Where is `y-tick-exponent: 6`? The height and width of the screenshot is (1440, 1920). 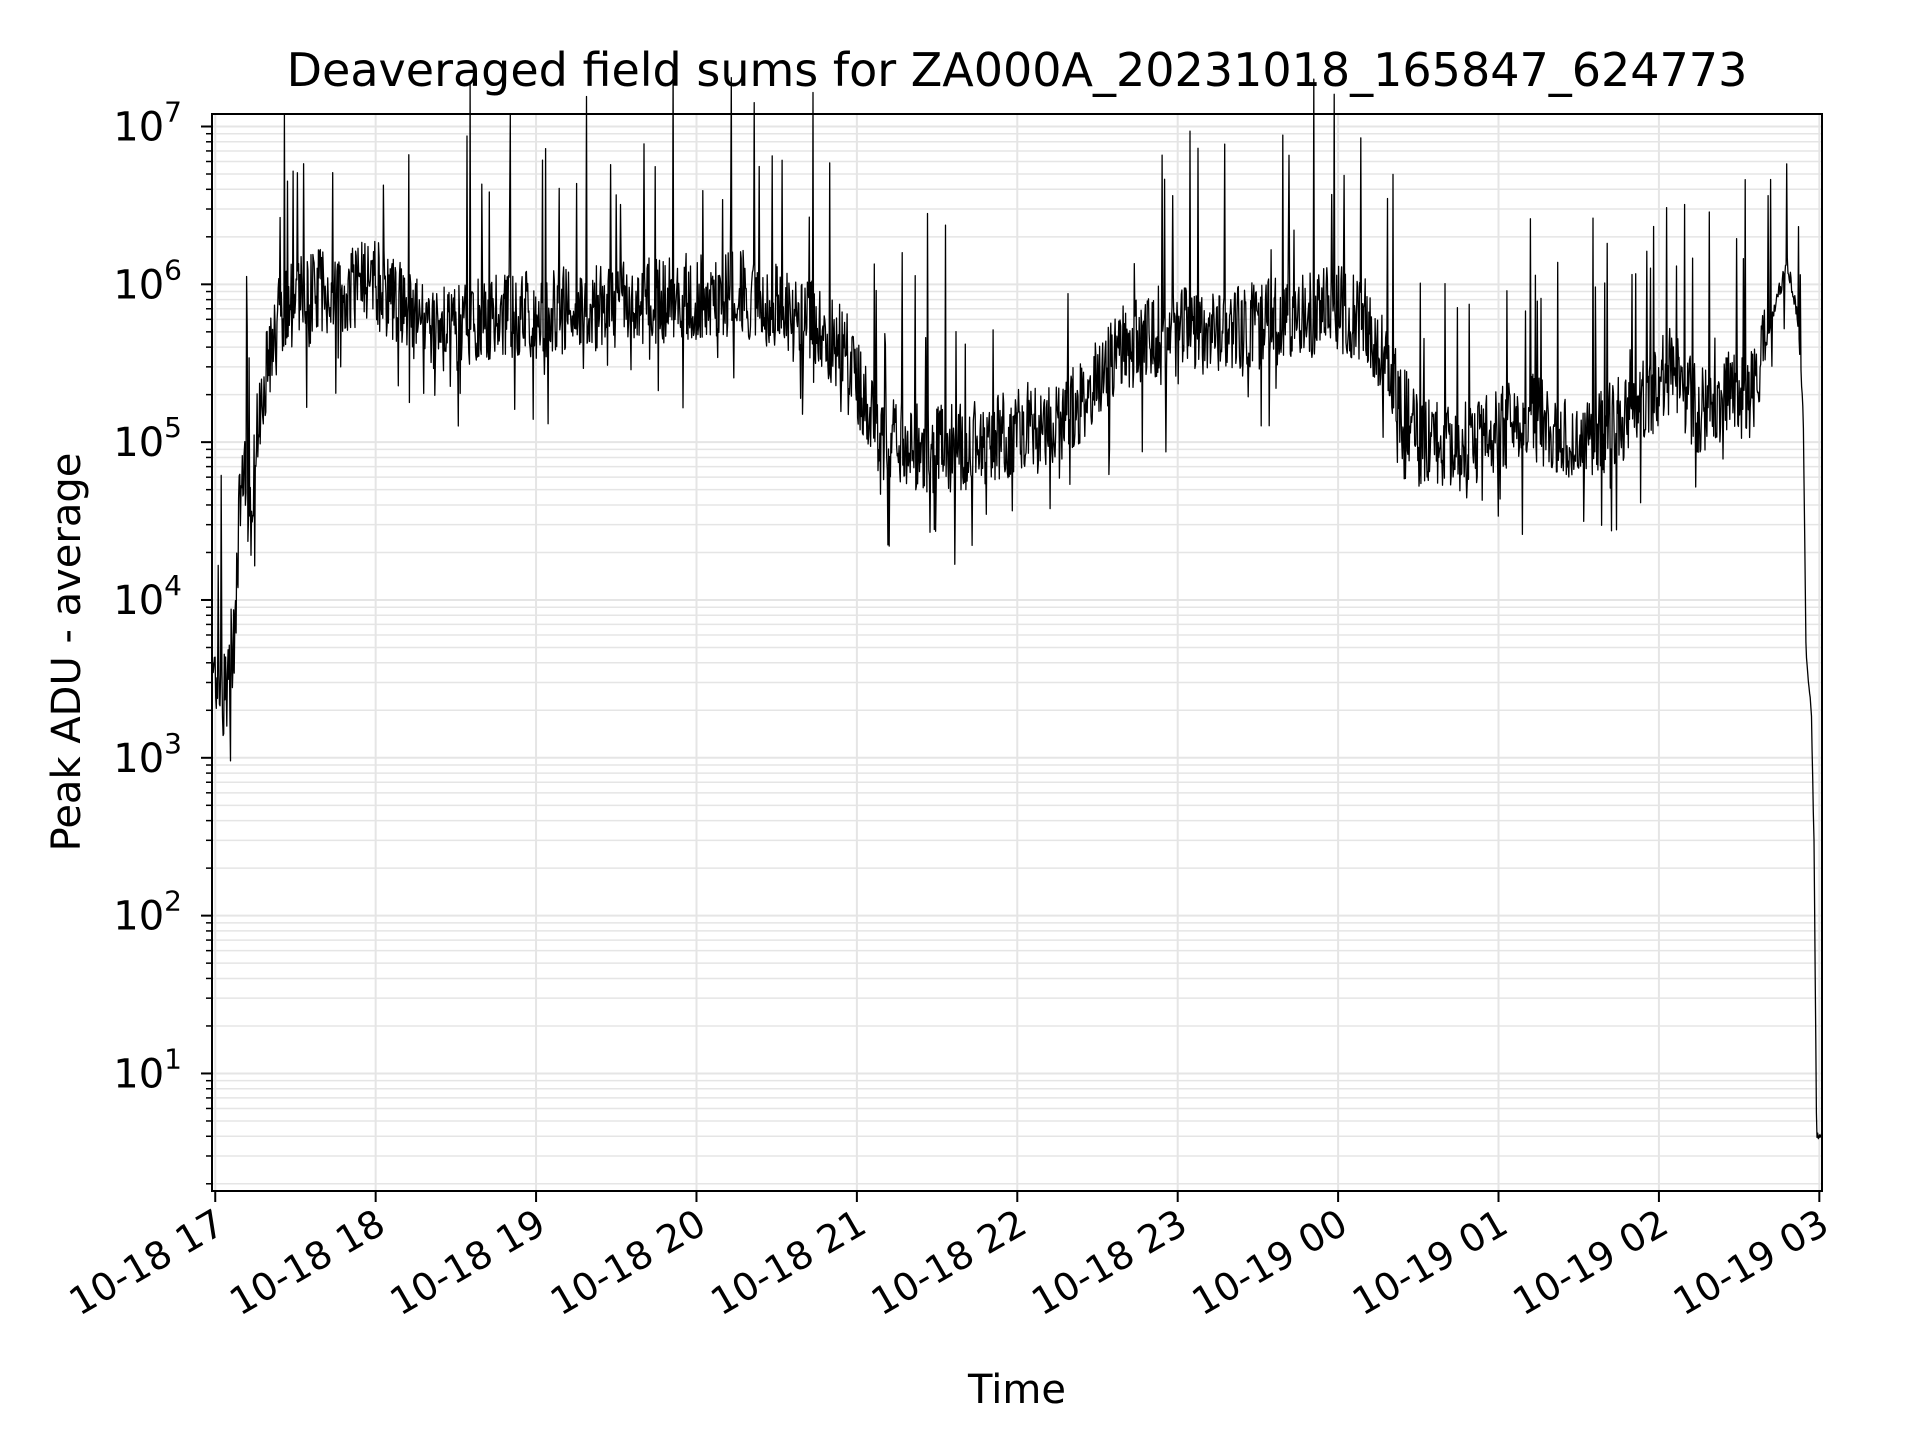
y-tick-exponent: 6 is located at coordinates (173, 269).